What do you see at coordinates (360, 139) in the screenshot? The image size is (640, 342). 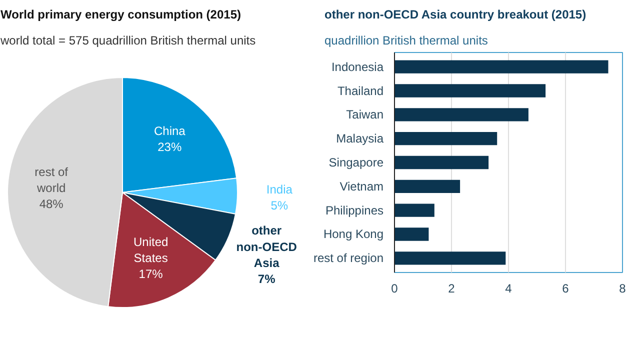 I see `y-tick-label: Malaysia` at bounding box center [360, 139].